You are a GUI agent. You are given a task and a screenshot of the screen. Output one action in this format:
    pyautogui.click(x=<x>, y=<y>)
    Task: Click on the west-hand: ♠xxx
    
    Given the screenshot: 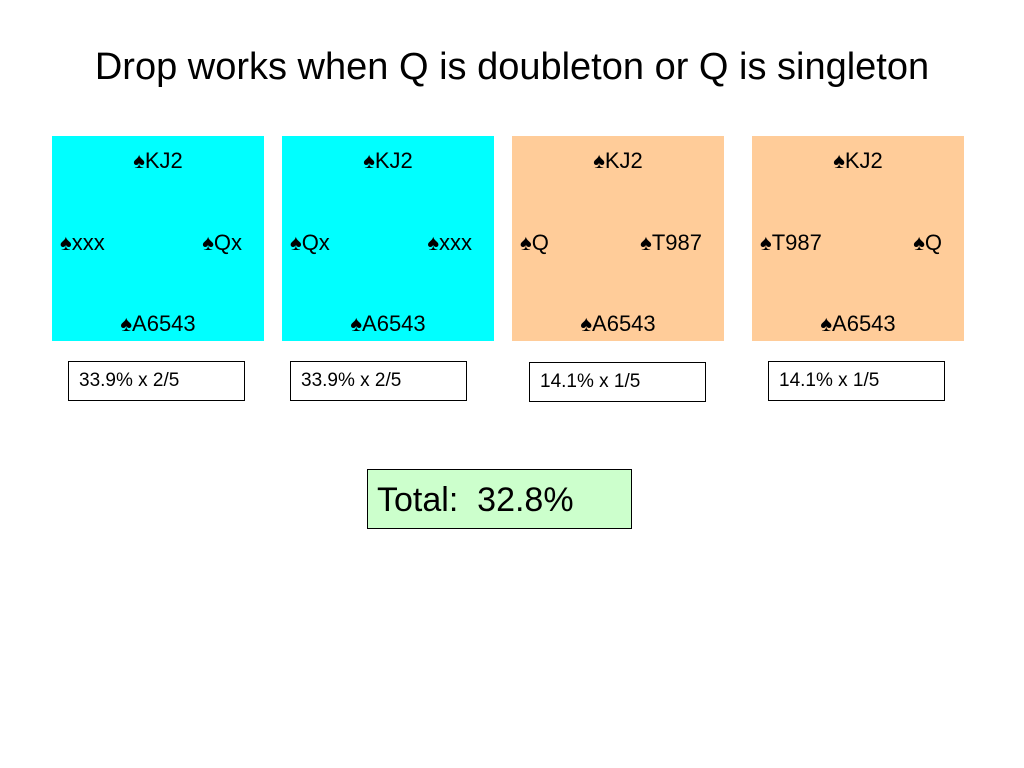 What is the action you would take?
    pyautogui.click(x=82, y=242)
    